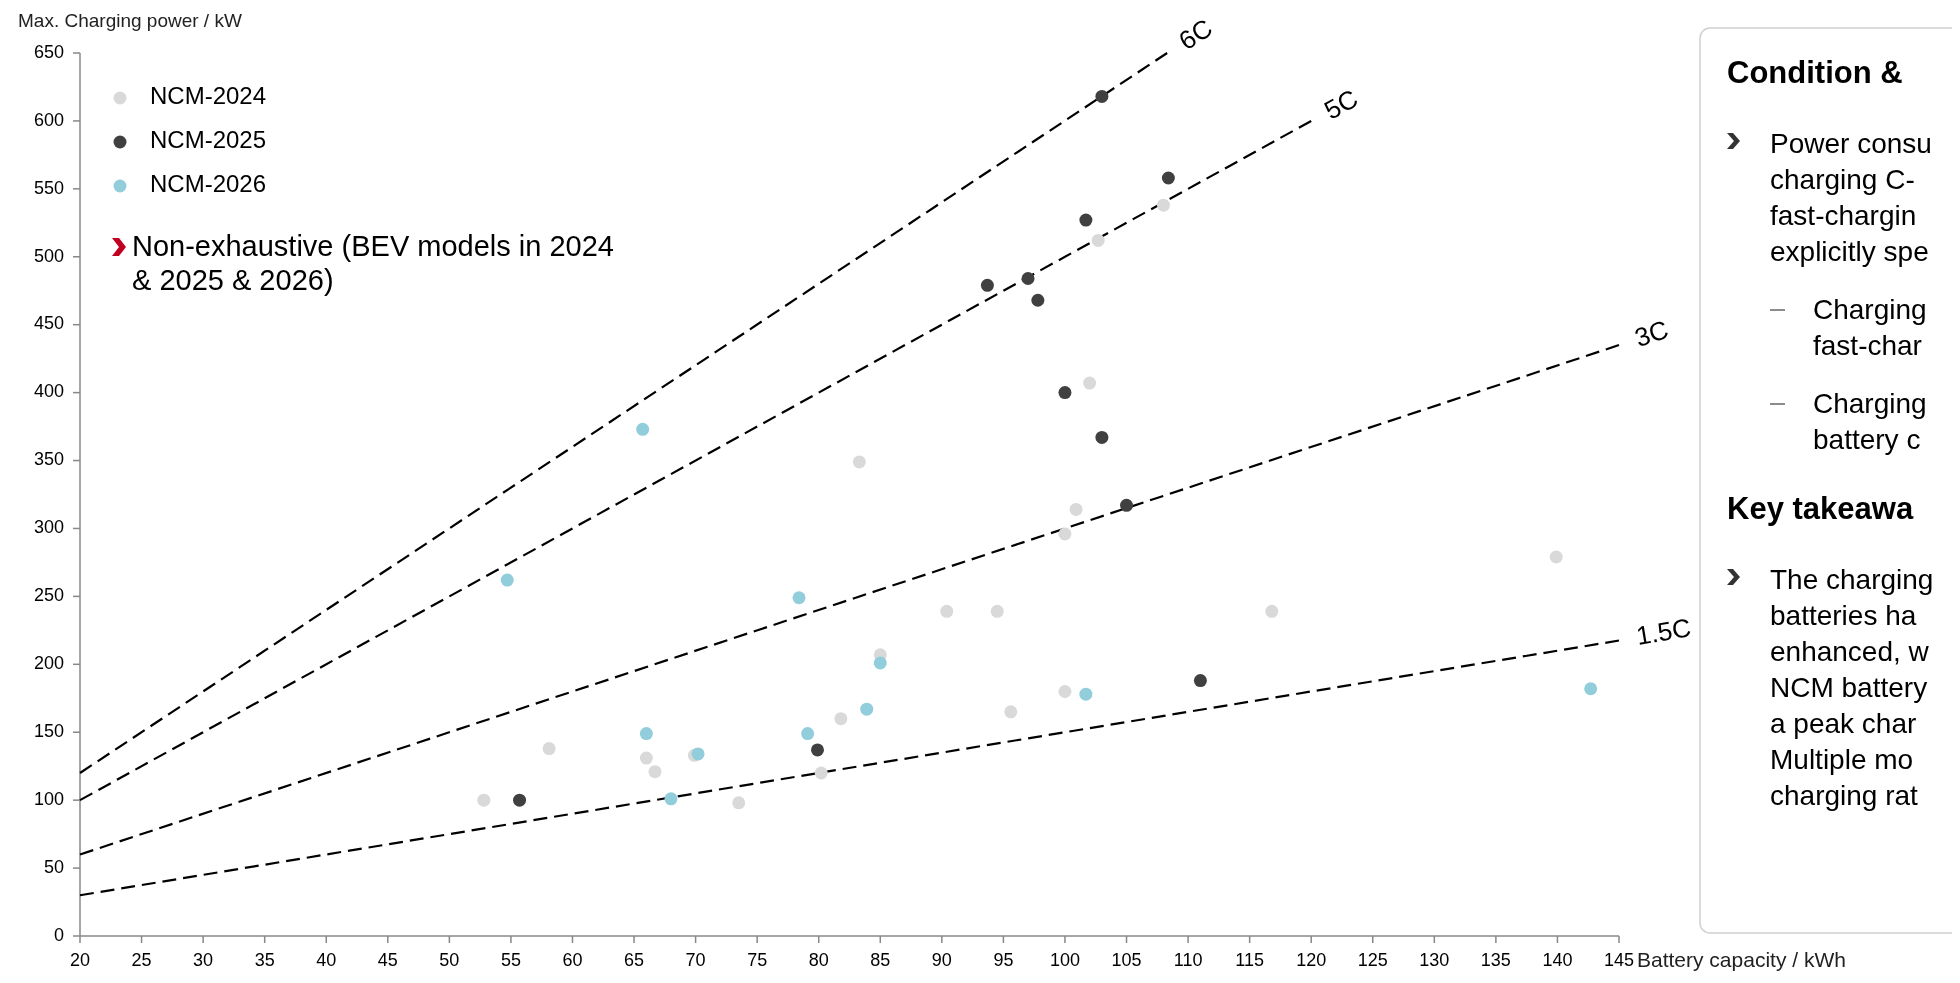 The height and width of the screenshot is (983, 1960). Describe the element at coordinates (1820, 508) in the screenshot. I see `text: Key takeawa` at that location.